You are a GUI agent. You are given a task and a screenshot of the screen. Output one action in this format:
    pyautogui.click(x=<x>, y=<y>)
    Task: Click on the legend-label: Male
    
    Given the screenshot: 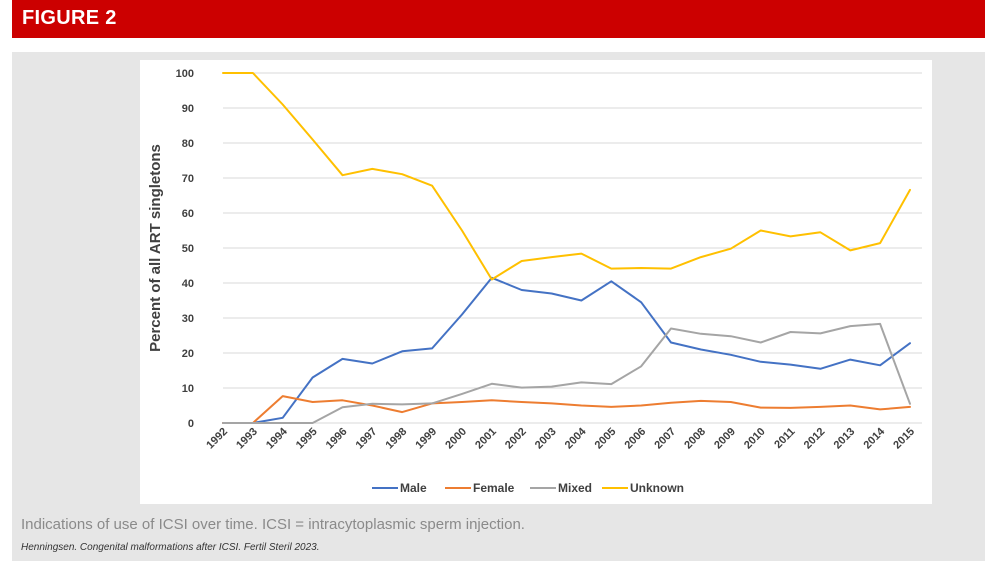 What is the action you would take?
    pyautogui.click(x=413, y=488)
    